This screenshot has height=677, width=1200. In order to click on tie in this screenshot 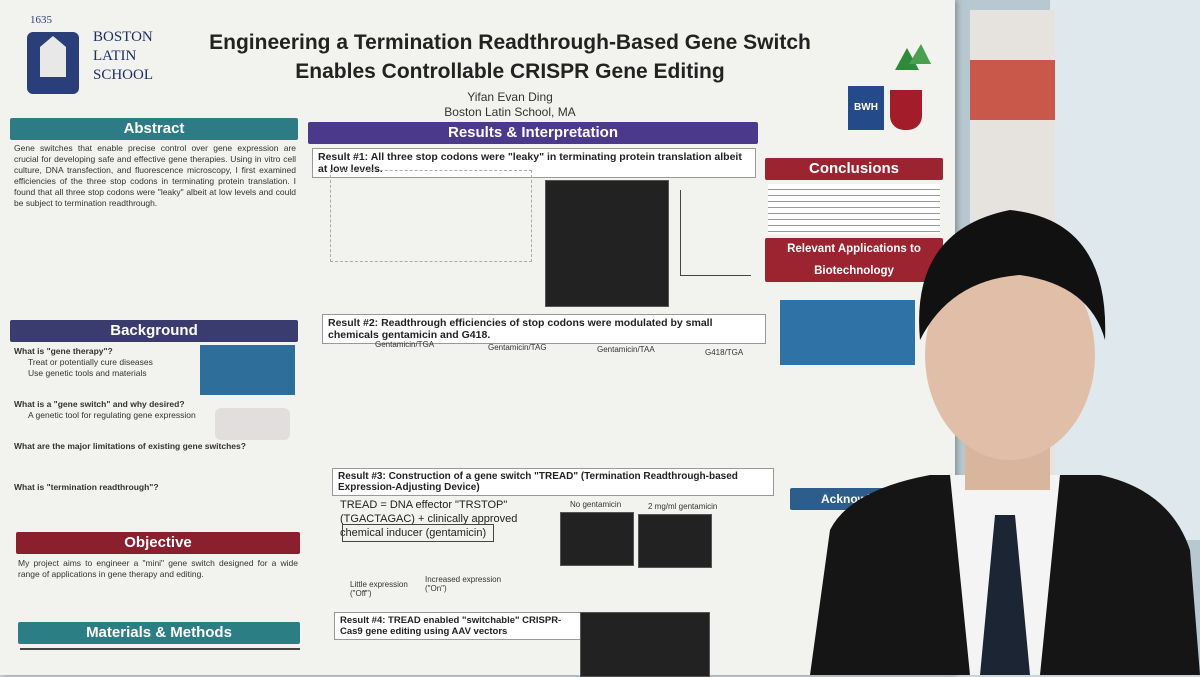, I will do `click(1005, 595)`.